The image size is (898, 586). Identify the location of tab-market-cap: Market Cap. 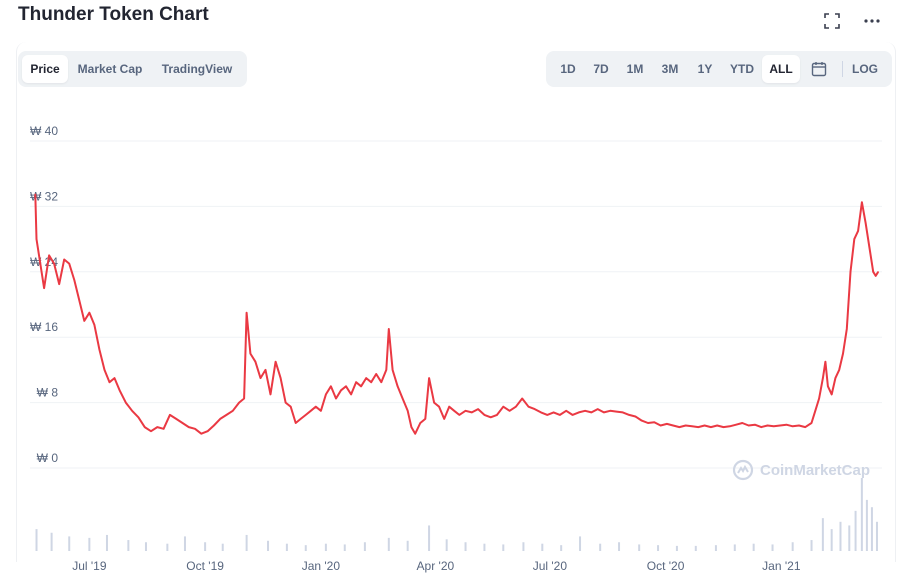
(110, 69).